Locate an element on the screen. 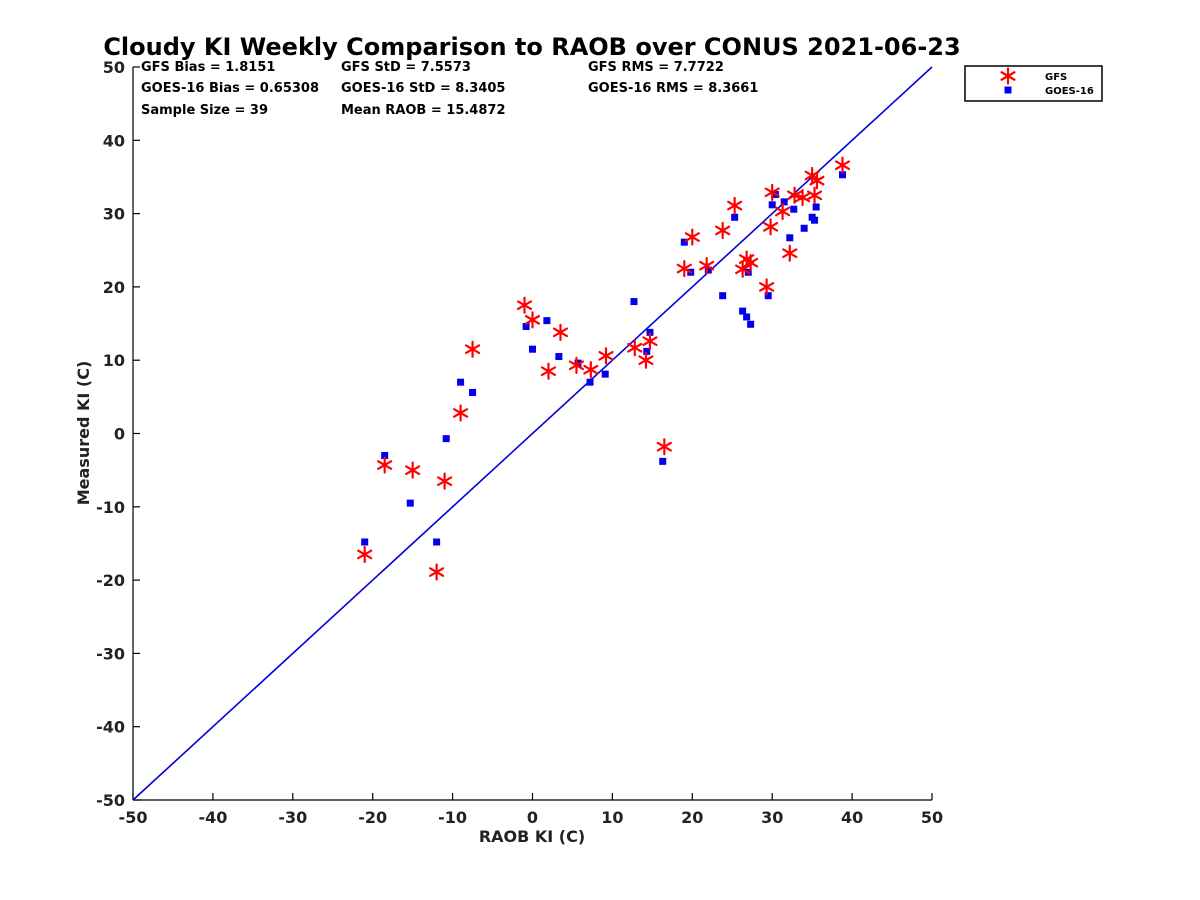  y-tick-label: -40 is located at coordinates (110, 727).